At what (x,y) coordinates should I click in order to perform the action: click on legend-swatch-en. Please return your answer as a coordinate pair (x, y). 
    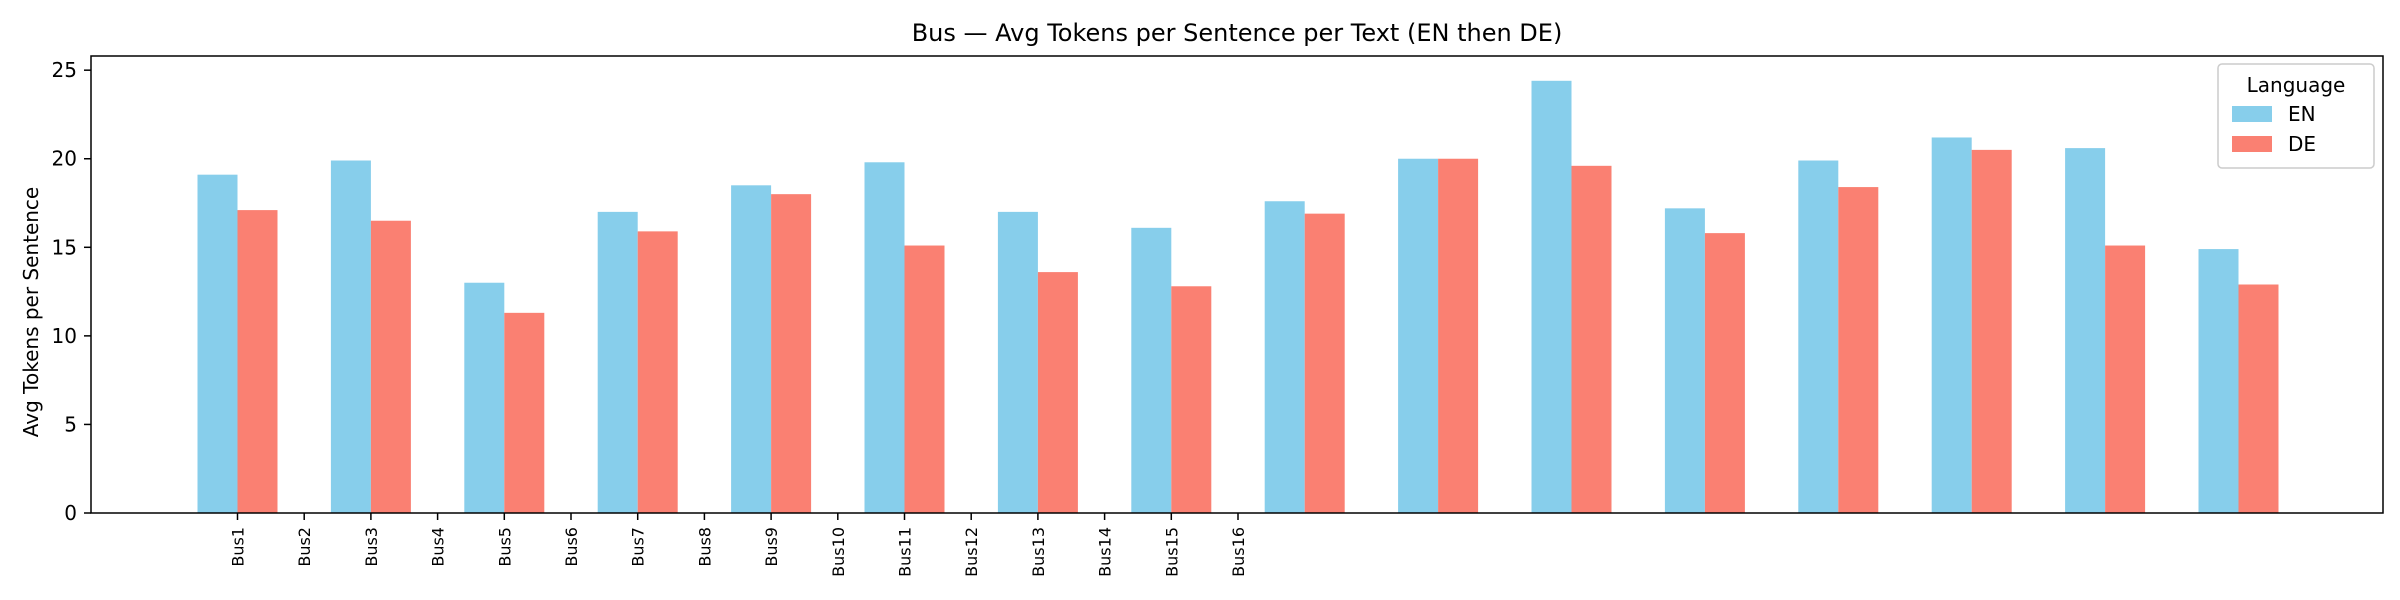
    Looking at the image, I should click on (2252, 114).